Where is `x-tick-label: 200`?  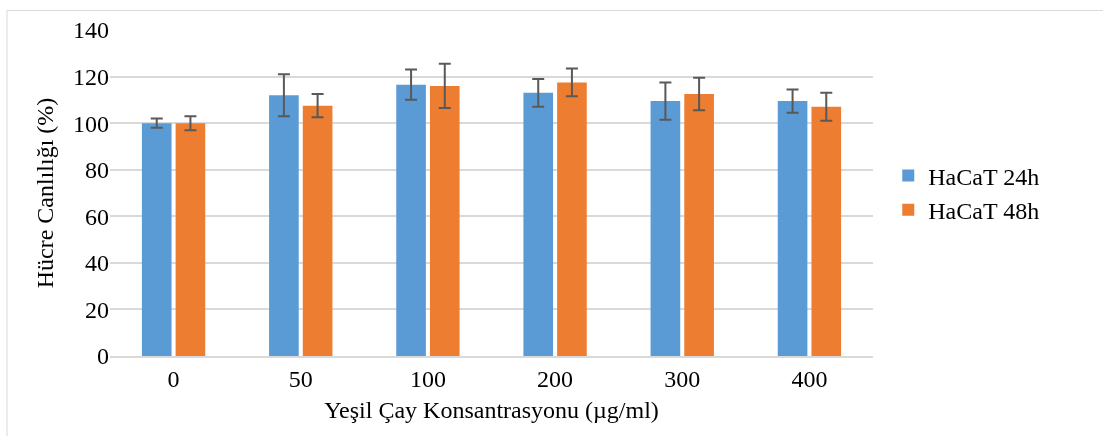 x-tick-label: 200 is located at coordinates (555, 378).